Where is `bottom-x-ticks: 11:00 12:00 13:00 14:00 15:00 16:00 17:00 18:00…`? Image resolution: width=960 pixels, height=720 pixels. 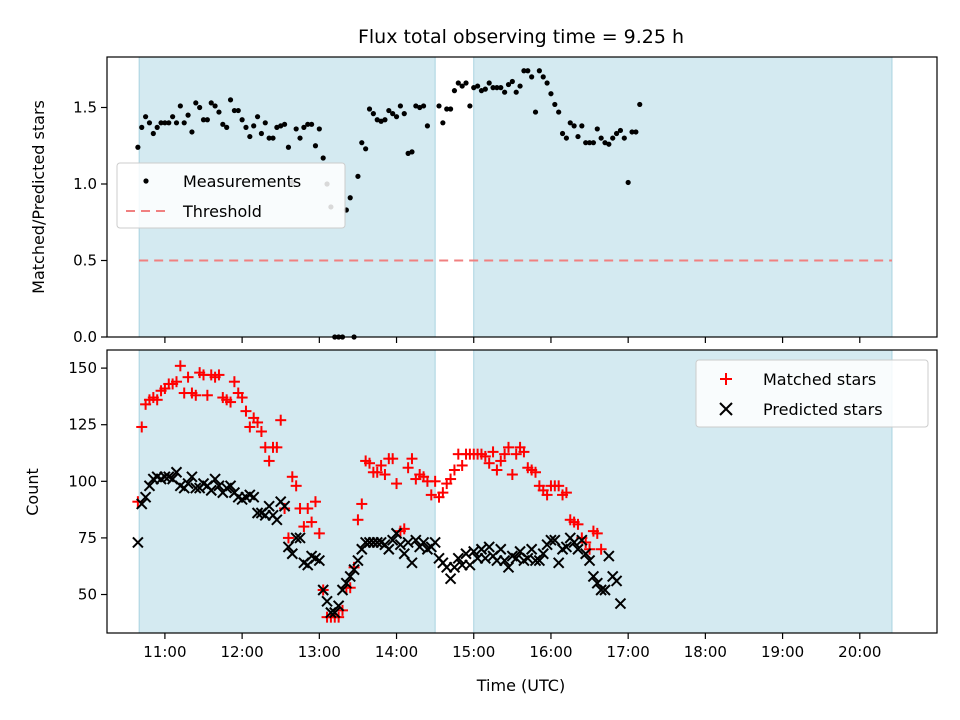 bottom-x-ticks: 11:00 12:00 13:00 14:00 15:00 16:00 17:00 18:00… is located at coordinates (512, 647).